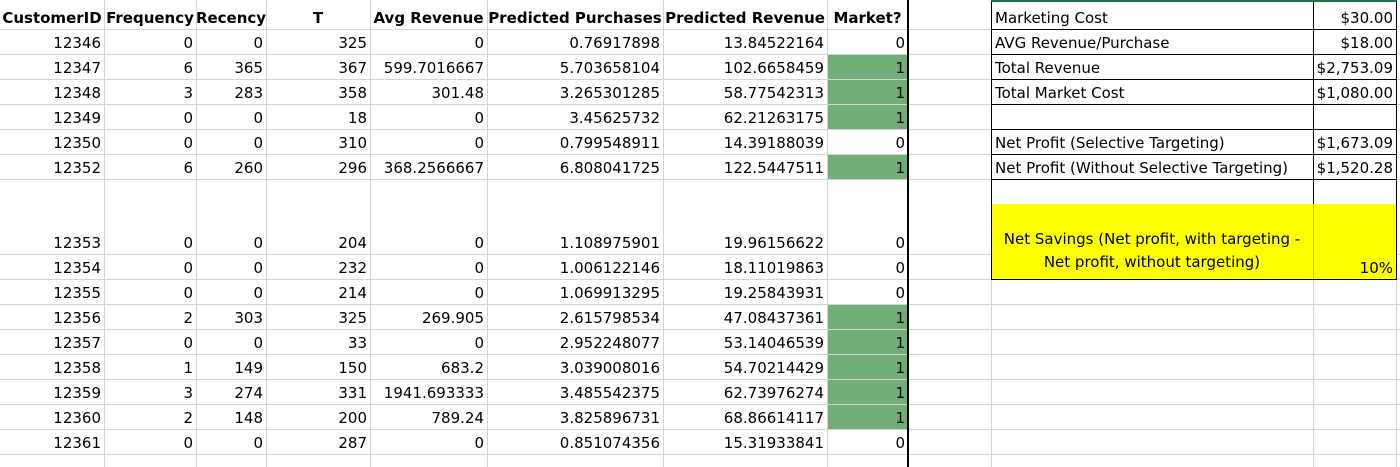 The image size is (1400, 467). What do you see at coordinates (52, 18) in the screenshot?
I see `column-header: CustomerID` at bounding box center [52, 18].